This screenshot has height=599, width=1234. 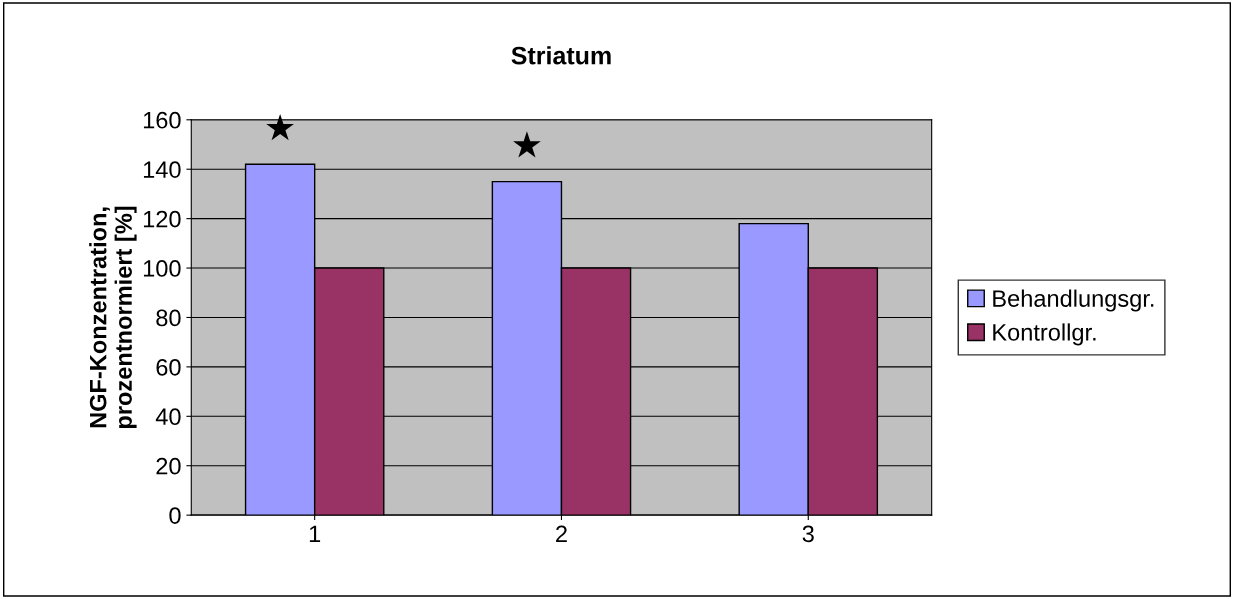 I want to click on y-tick-label: 40, so click(x=168, y=417).